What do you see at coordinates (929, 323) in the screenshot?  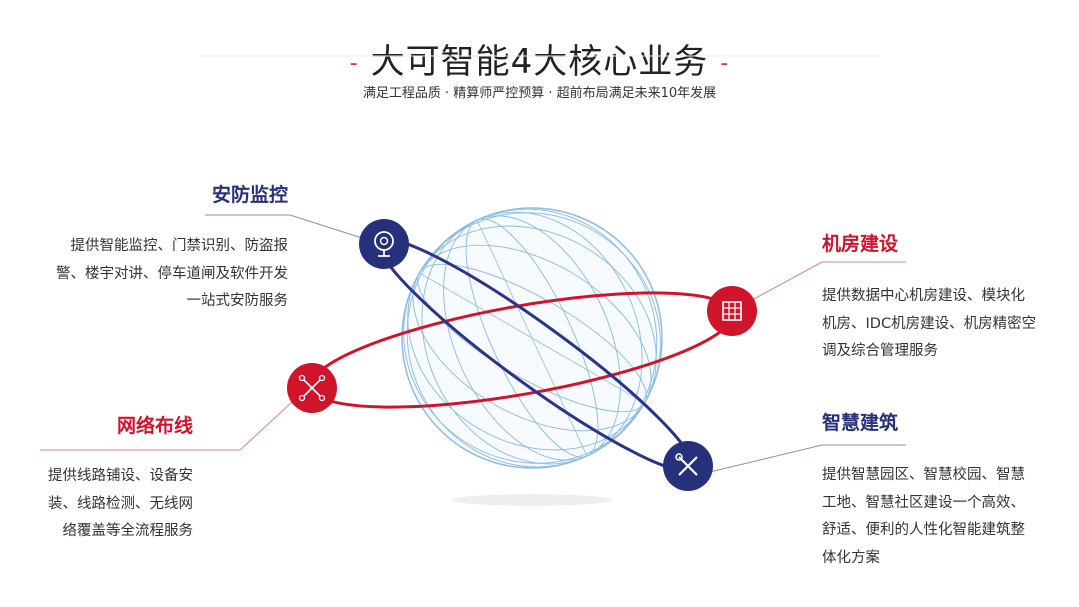 I see `desc-line: 机房、IDC机房建设、机房精密空` at bounding box center [929, 323].